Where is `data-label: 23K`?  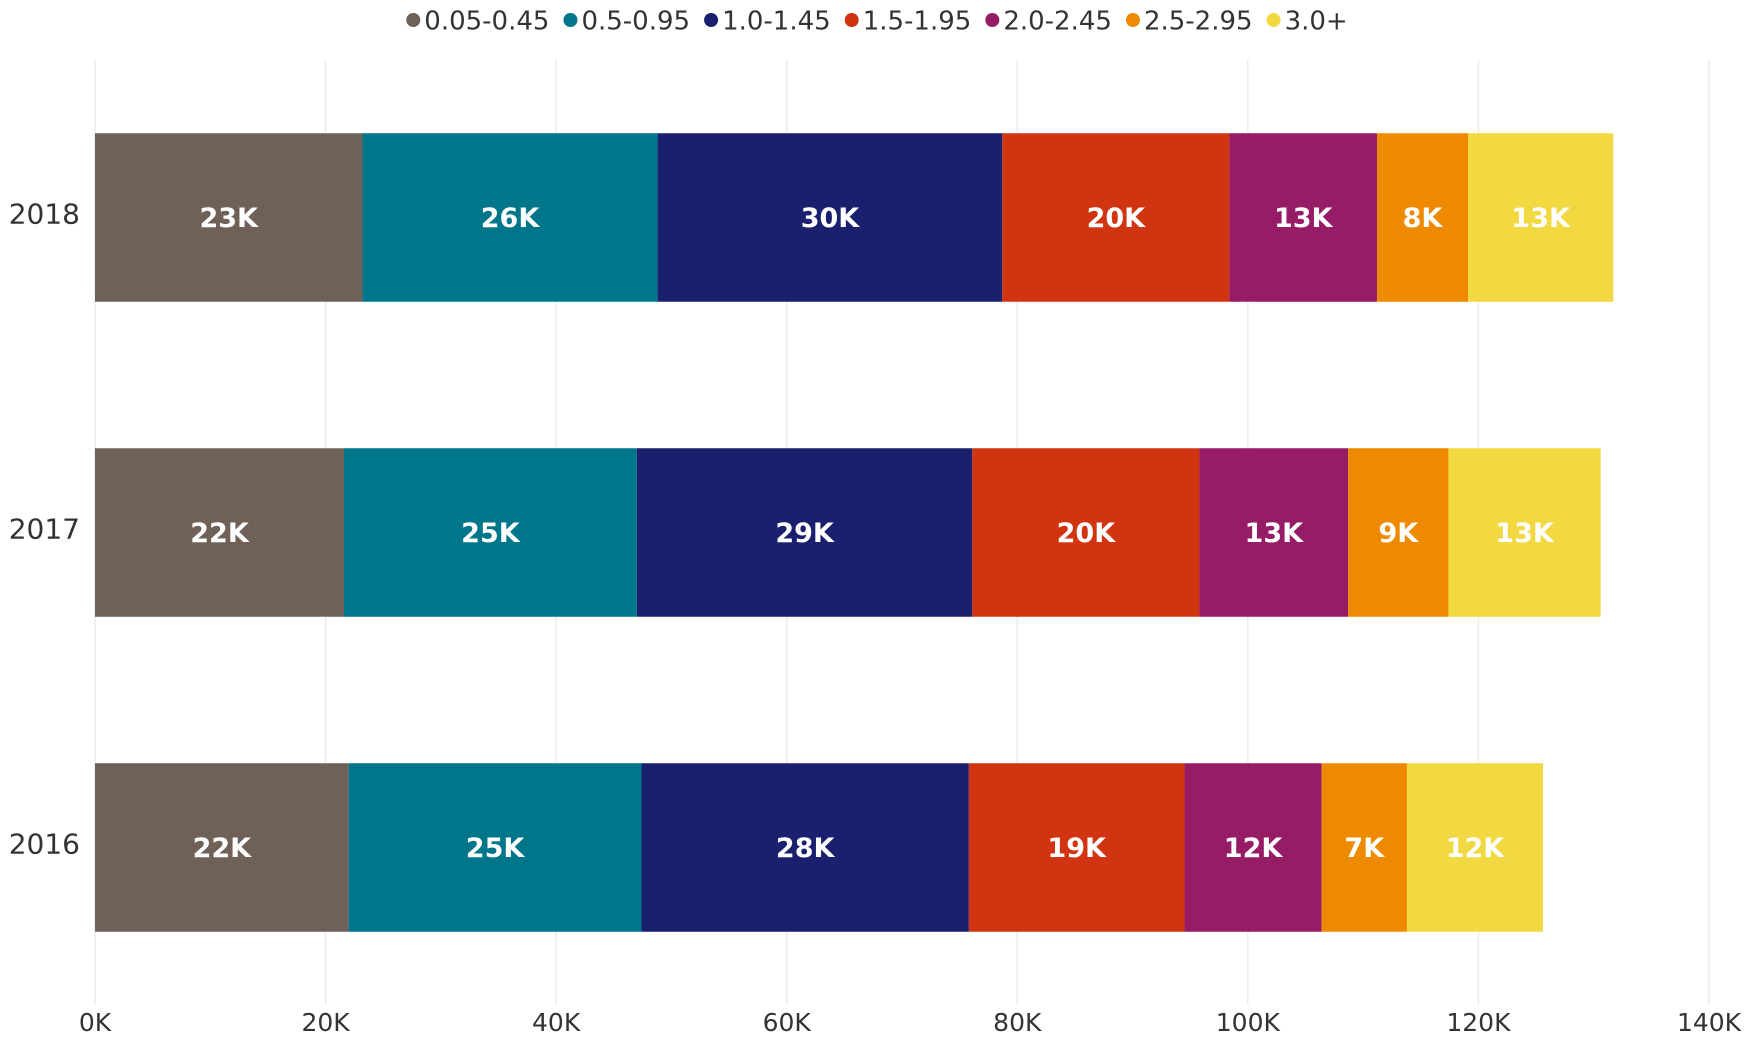
data-label: 23K is located at coordinates (229, 218).